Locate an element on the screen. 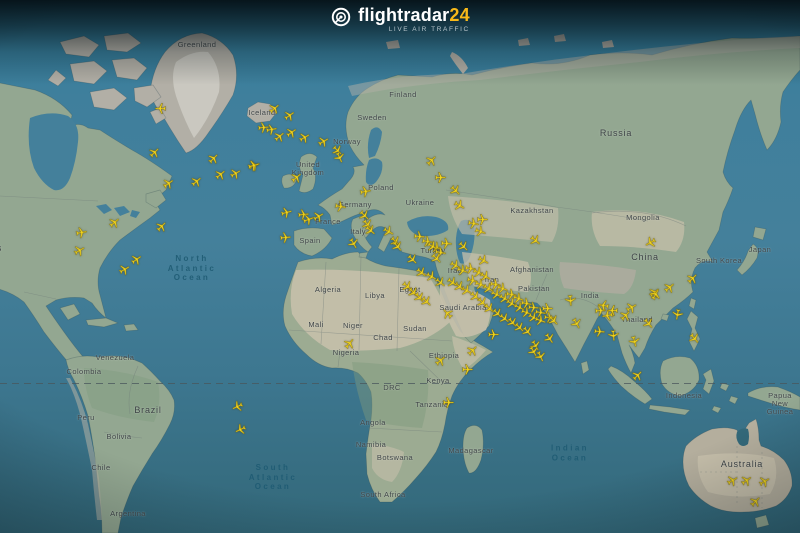  wordmark-block: flightradar24 LIVE AIR TRAFFIC is located at coordinates (414, 20).